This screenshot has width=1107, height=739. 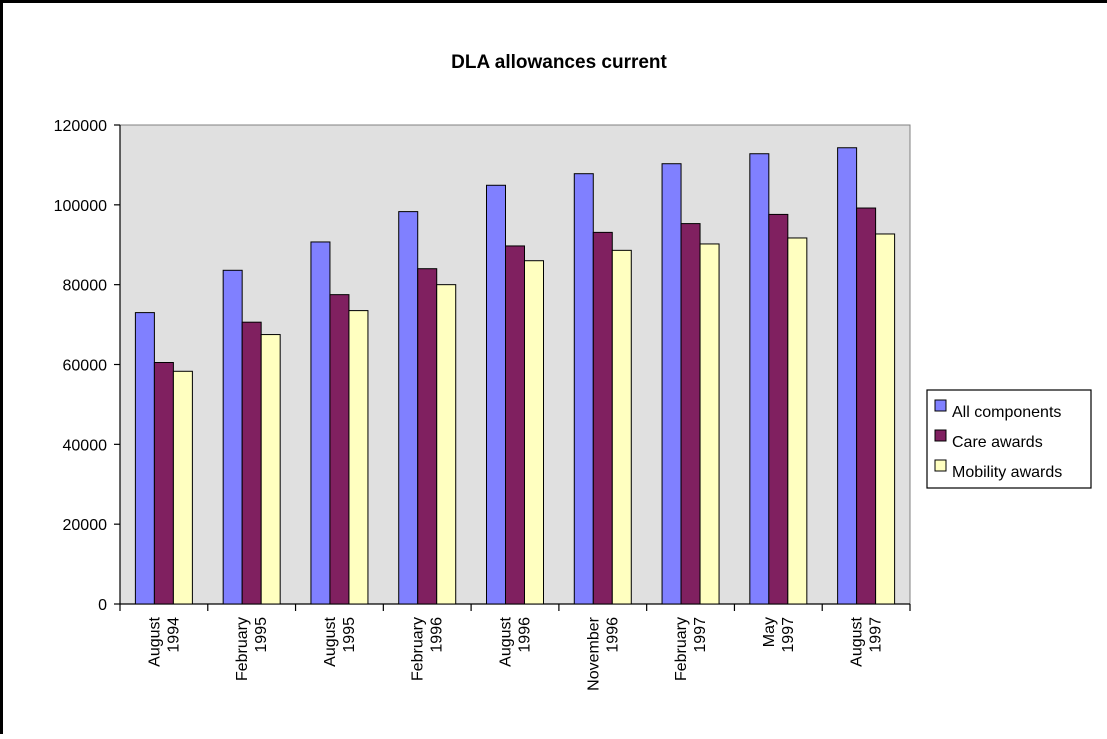 What do you see at coordinates (85, 366) in the screenshot?
I see `y-tick-label: 60000` at bounding box center [85, 366].